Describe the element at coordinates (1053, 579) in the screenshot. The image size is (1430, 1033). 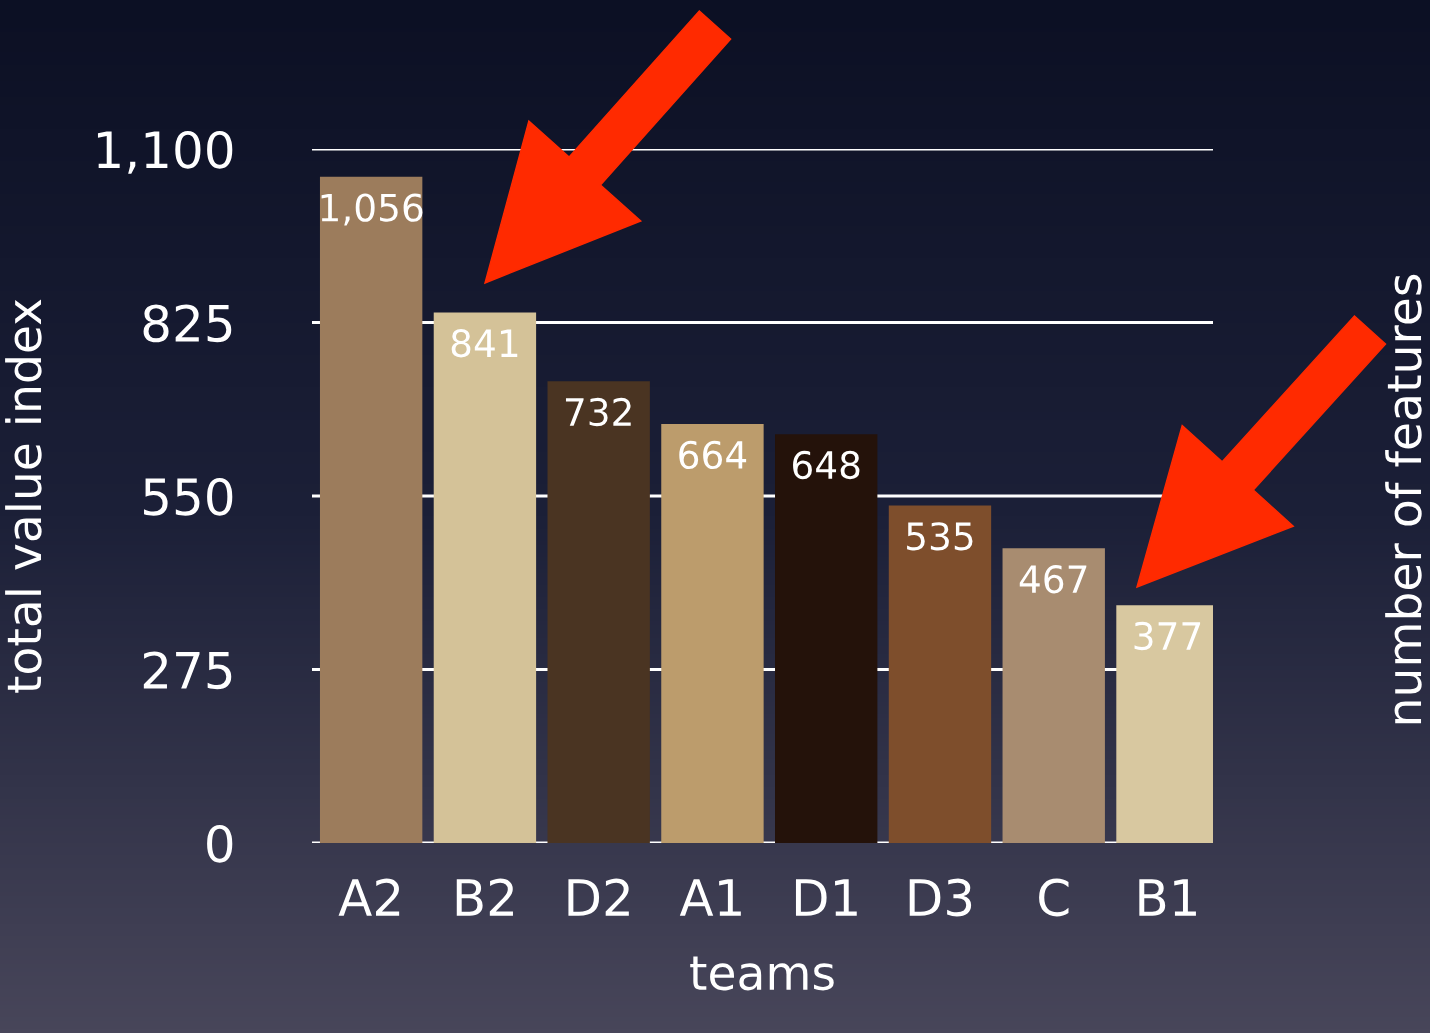
I see `data-label: 467` at that location.